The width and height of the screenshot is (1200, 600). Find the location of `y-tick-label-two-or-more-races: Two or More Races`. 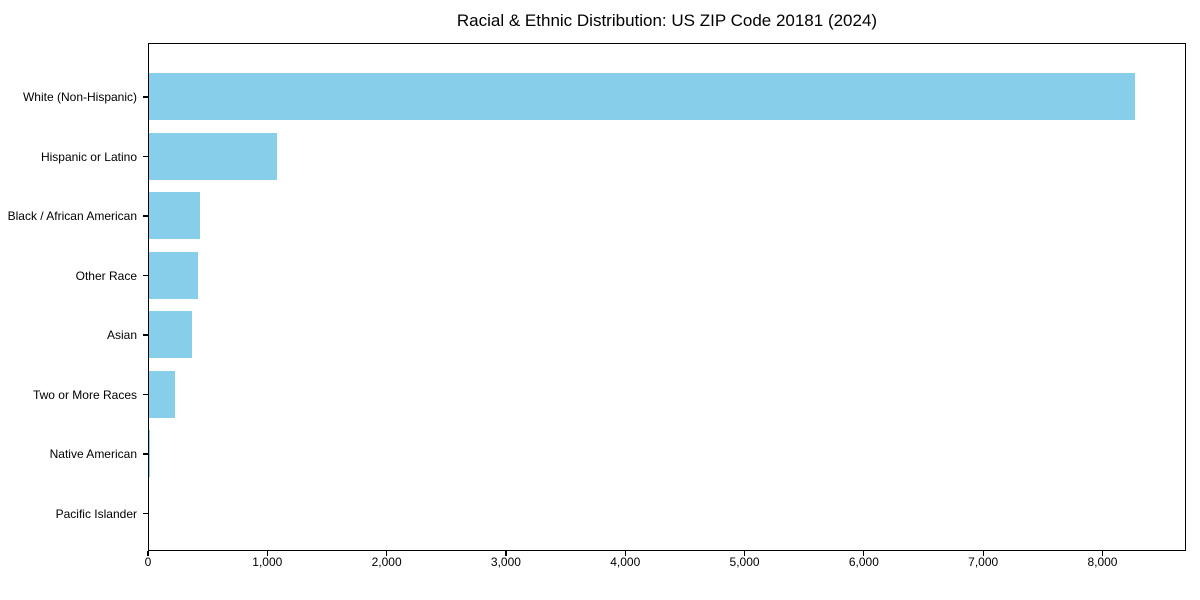

y-tick-label-two-or-more-races: Two or More Races is located at coordinates (84, 394).